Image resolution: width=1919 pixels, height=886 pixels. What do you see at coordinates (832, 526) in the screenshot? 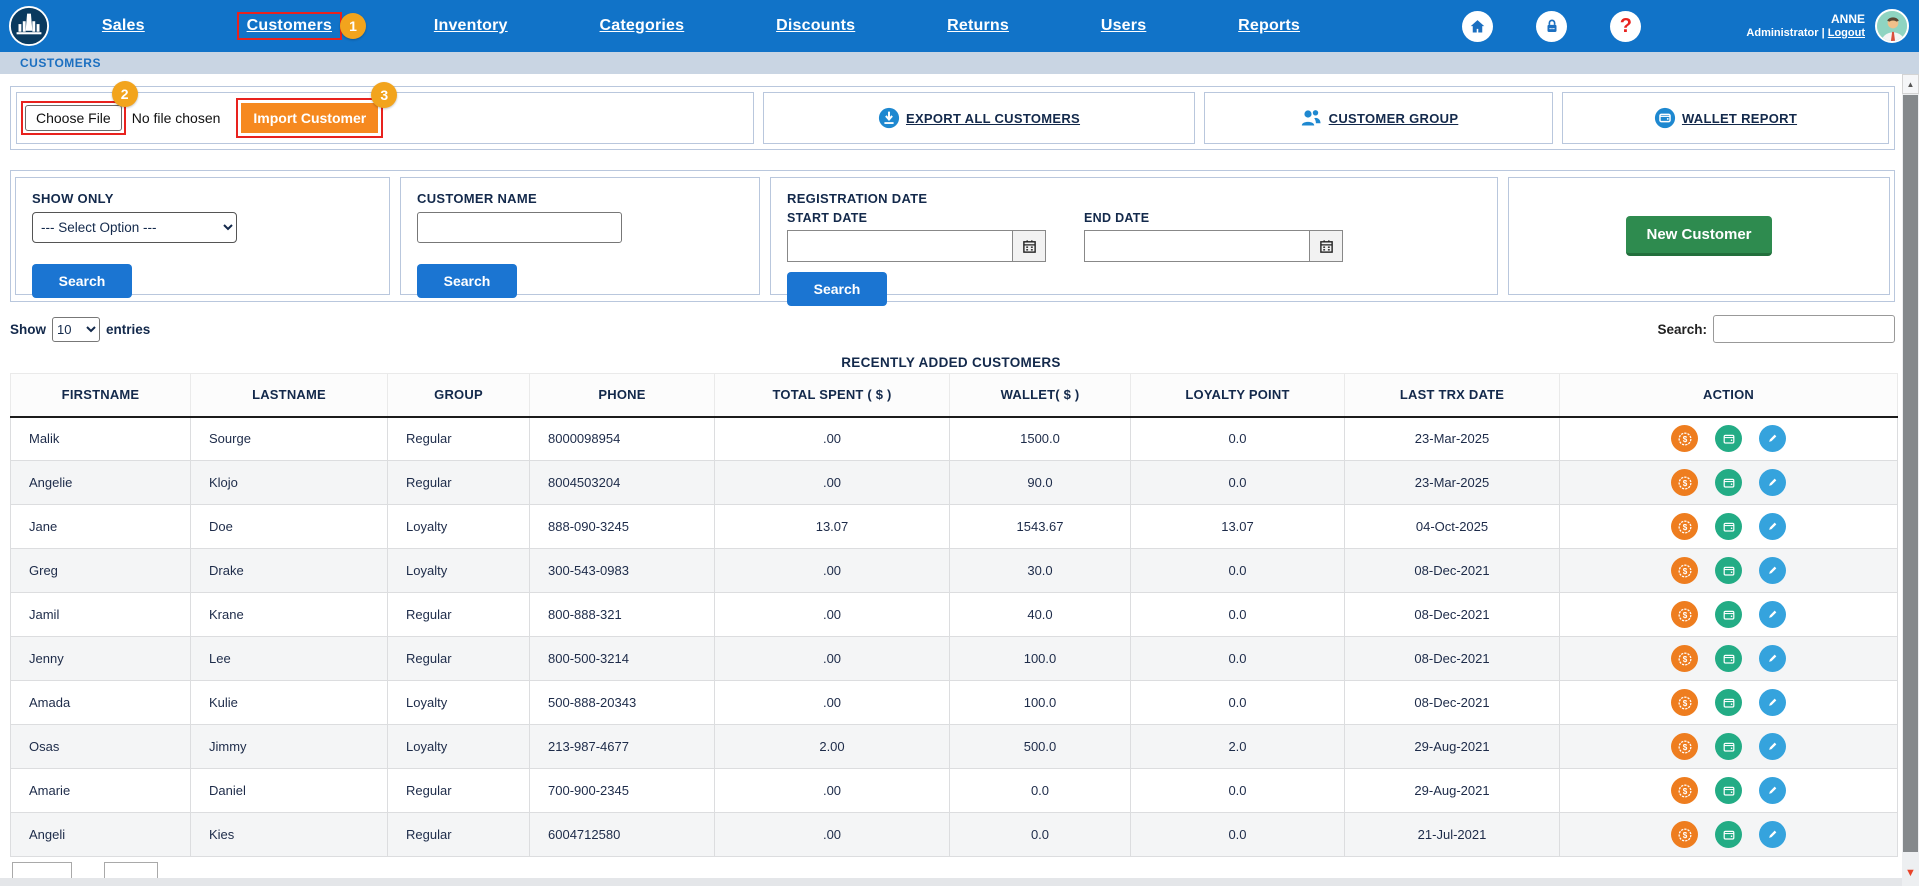
I see `cell-total-spent: 13.07` at bounding box center [832, 526].